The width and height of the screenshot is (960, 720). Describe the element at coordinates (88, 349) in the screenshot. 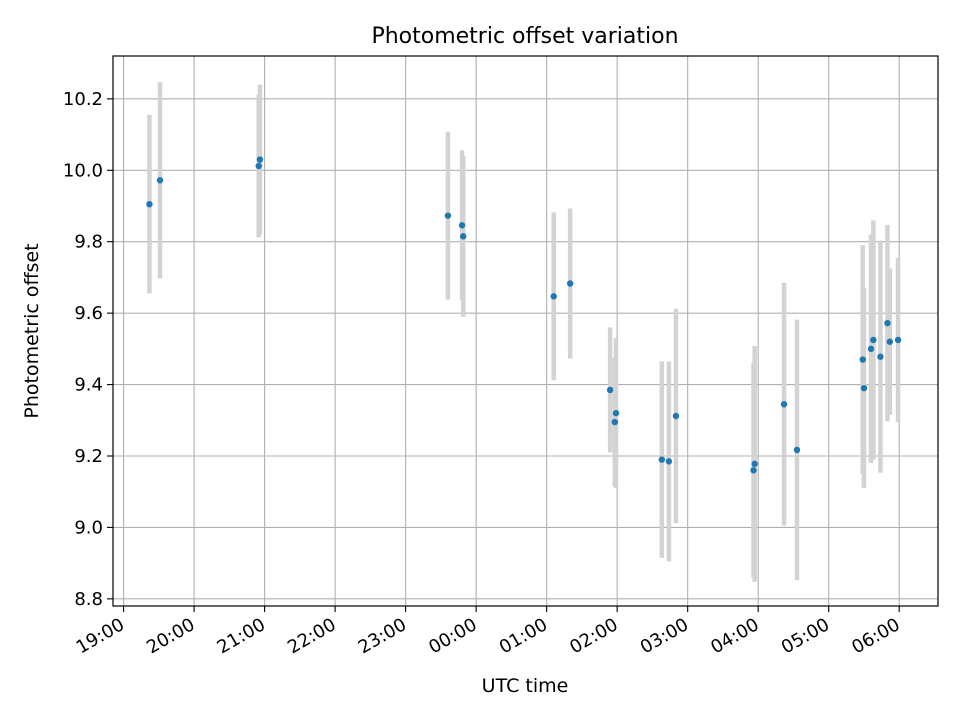

I see `y-axis-ticks: 8.8 9.0 9.2 9.4 9.6 9.8 10.0 10.2` at that location.